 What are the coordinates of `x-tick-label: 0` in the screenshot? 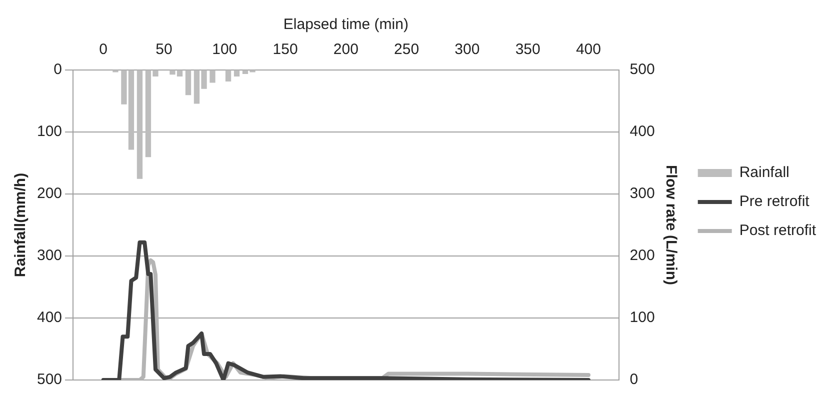 It's located at (103, 49).